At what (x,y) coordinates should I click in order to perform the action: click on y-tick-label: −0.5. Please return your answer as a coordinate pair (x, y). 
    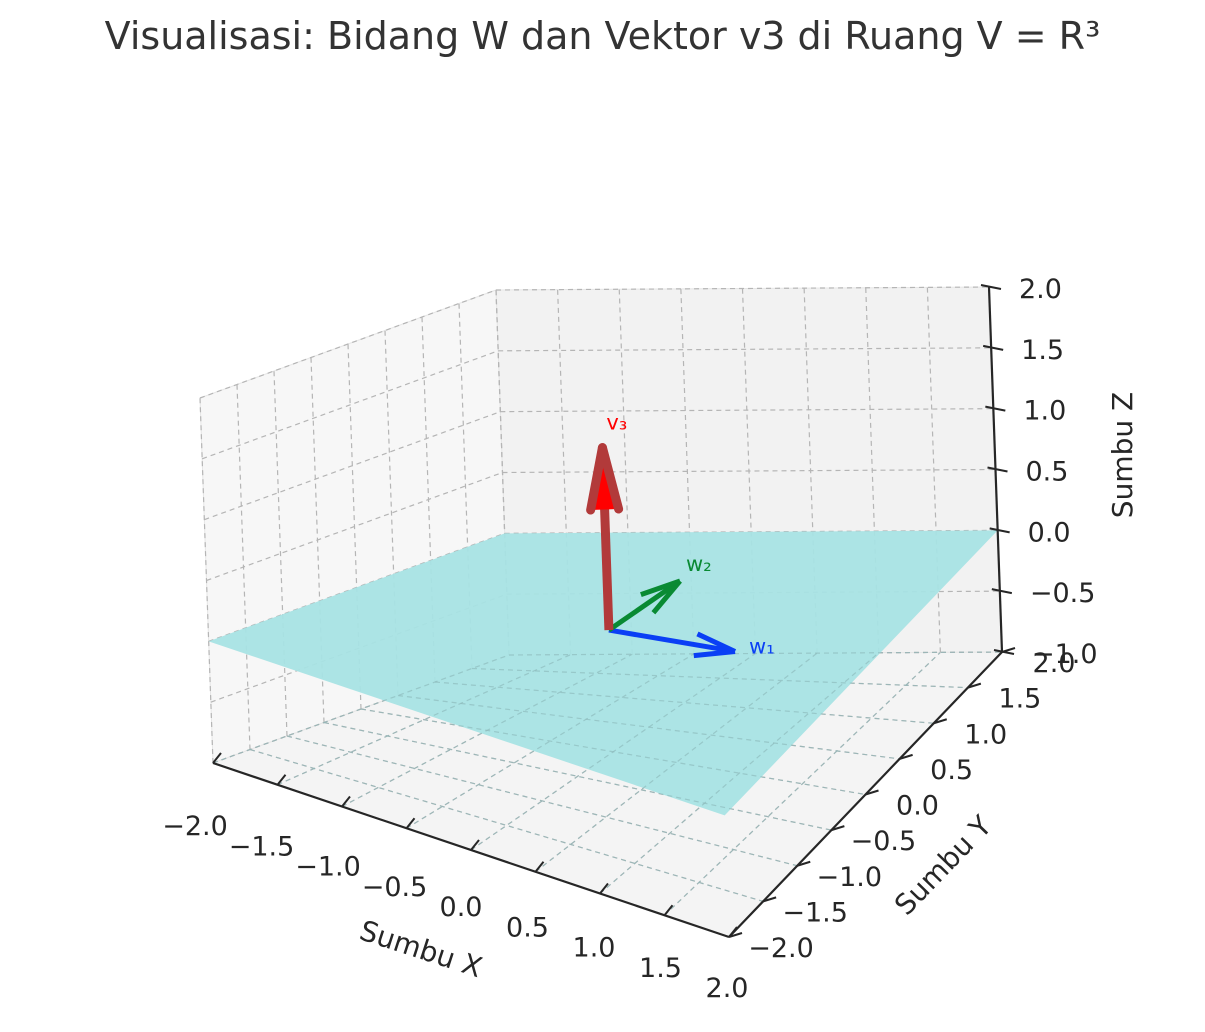
    Looking at the image, I should click on (884, 841).